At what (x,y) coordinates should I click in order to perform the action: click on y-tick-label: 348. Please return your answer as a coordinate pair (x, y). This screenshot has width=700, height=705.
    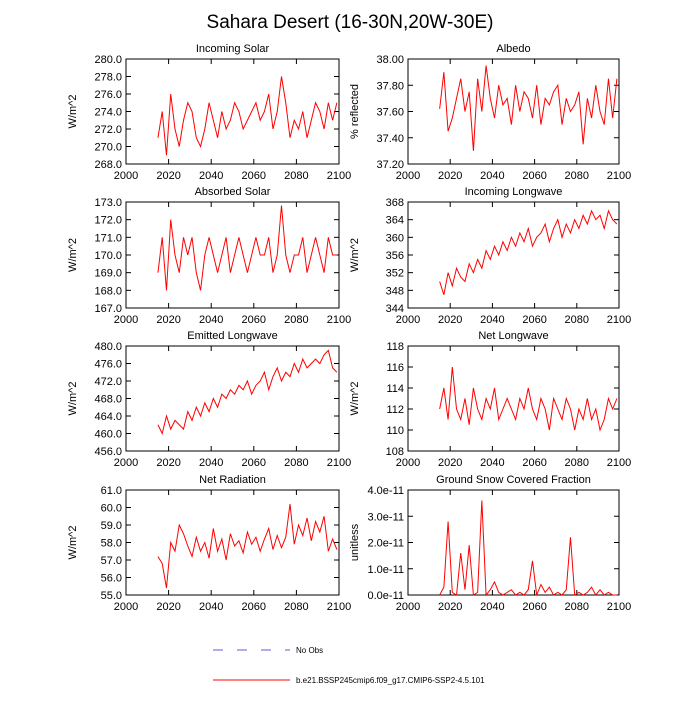
    Looking at the image, I should click on (395, 291).